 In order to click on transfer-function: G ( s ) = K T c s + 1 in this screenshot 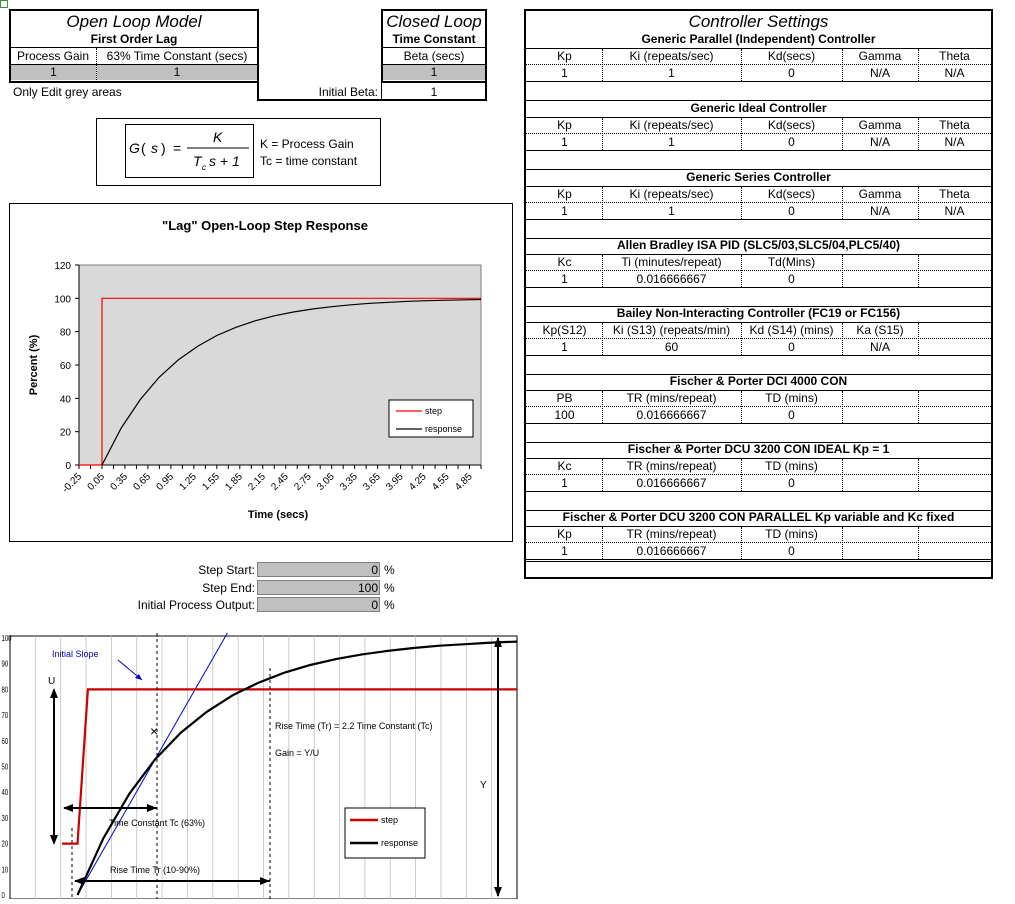, I will do `click(189, 150)`.